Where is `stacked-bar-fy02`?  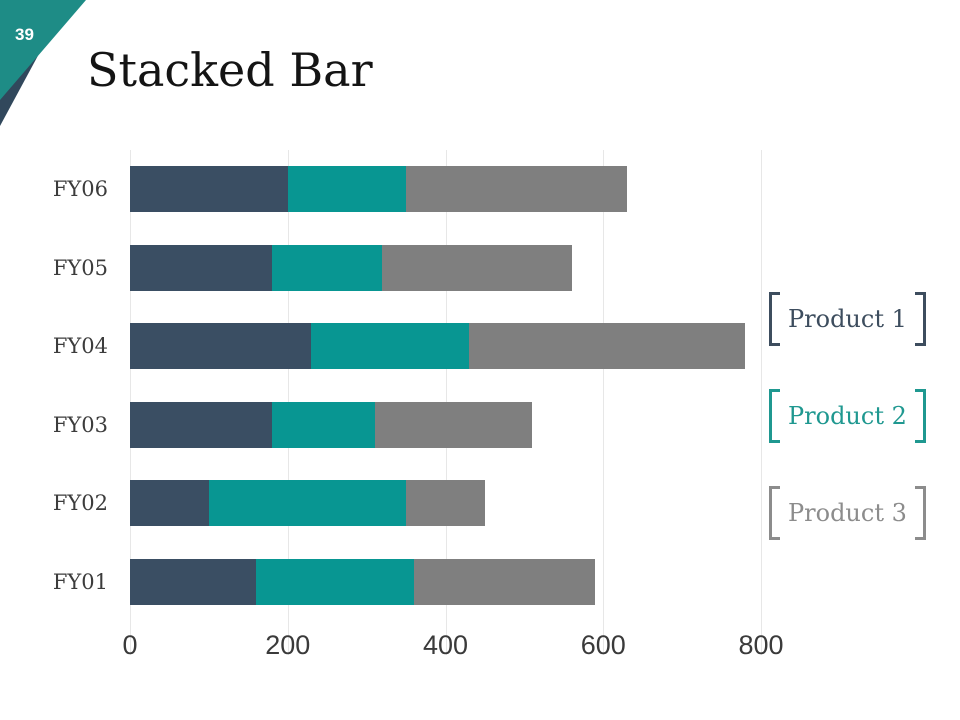
stacked-bar-fy02 is located at coordinates (307, 503).